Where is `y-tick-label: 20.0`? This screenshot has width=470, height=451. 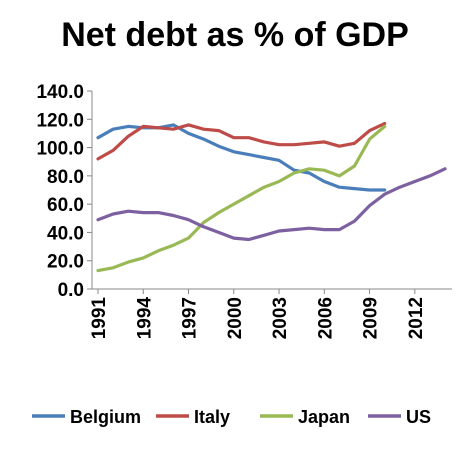 y-tick-label: 20.0 is located at coordinates (65, 262).